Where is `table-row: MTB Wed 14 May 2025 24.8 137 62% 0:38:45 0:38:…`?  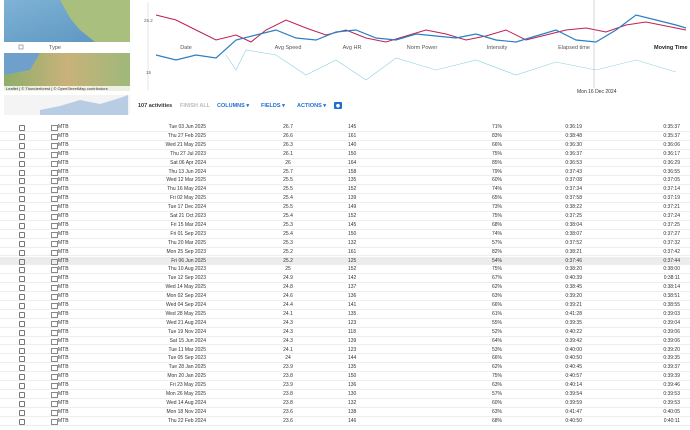
table-row: MTB Wed 14 May 2025 24.8 137 62% 0:38:45 0:38:… is located at coordinates (345, 288).